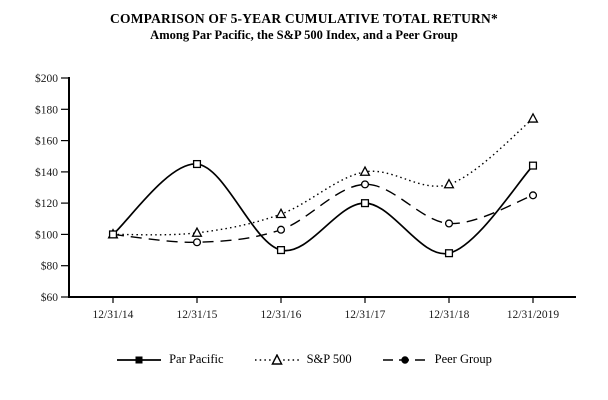 This screenshot has width=608, height=400. What do you see at coordinates (139, 359) in the screenshot?
I see `par-pacific-line-sample-icon` at bounding box center [139, 359].